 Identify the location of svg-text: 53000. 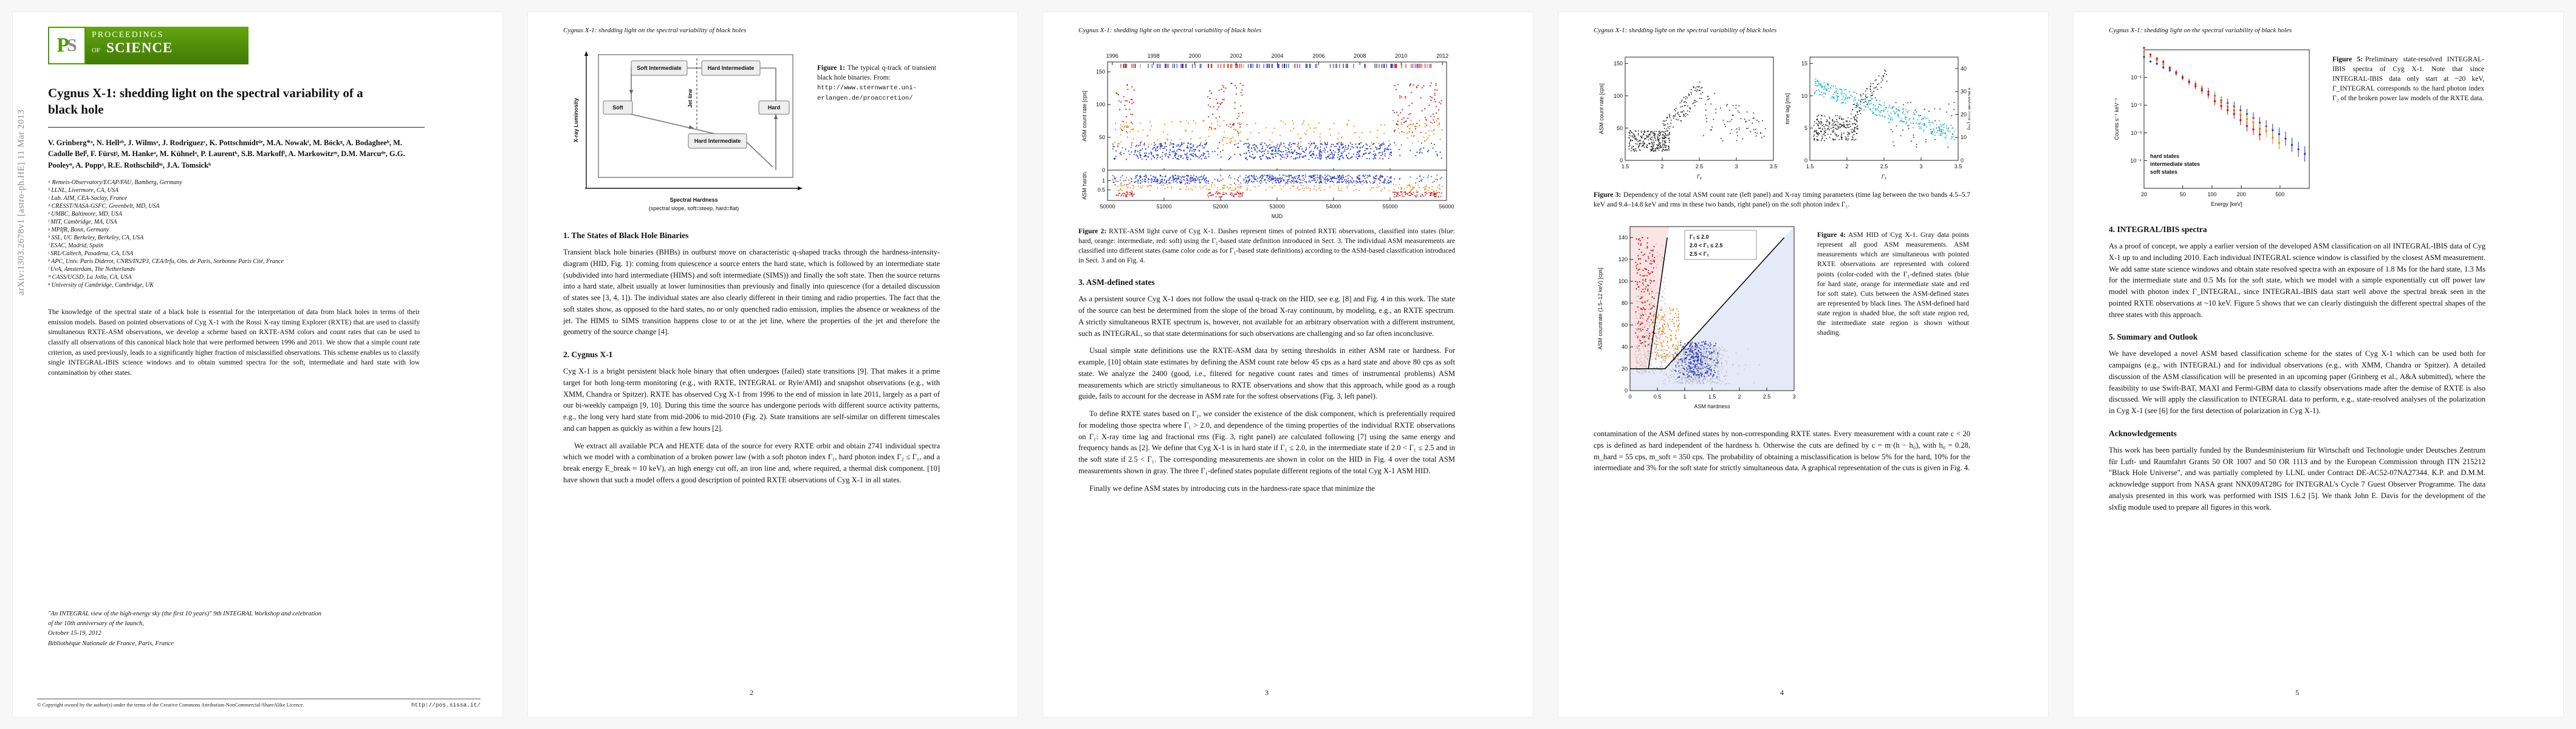
(1277, 207).